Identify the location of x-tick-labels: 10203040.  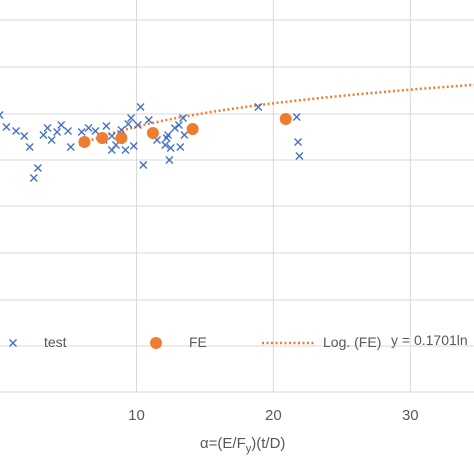
(273, 415).